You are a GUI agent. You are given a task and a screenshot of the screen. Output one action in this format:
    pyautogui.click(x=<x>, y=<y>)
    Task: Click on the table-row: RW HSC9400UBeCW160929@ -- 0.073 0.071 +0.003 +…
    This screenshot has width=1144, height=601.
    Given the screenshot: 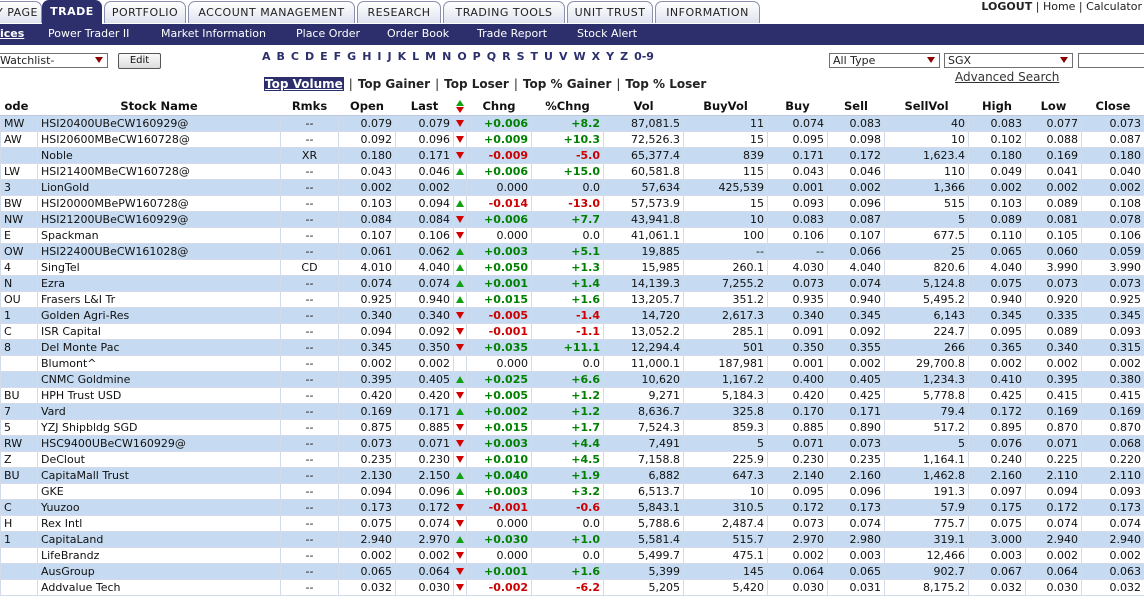 What is the action you would take?
    pyautogui.click(x=572, y=443)
    